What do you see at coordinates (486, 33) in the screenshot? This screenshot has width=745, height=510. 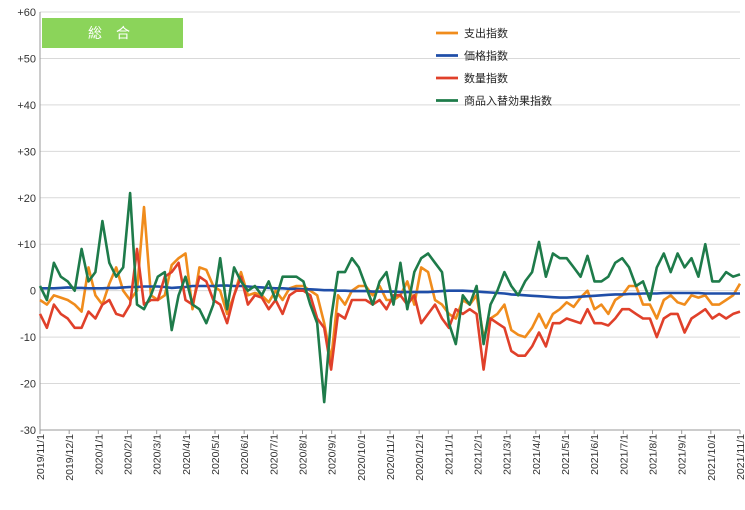 I see `legend-label: 支出指数` at bounding box center [486, 33].